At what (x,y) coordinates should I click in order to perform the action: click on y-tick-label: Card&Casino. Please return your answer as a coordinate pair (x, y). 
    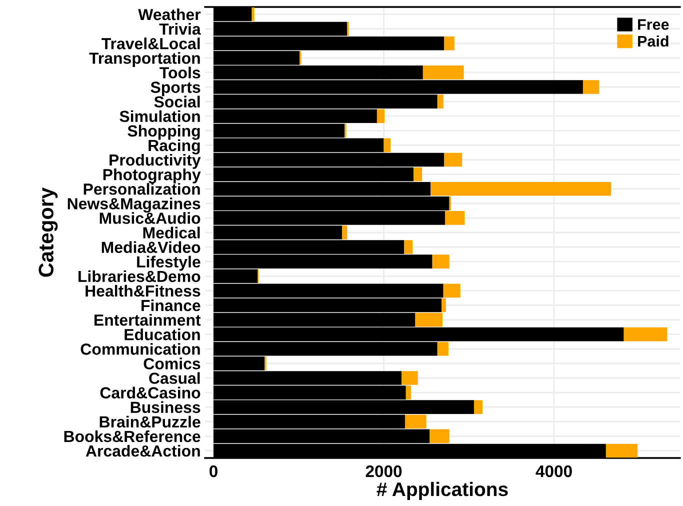
    Looking at the image, I should click on (150, 392).